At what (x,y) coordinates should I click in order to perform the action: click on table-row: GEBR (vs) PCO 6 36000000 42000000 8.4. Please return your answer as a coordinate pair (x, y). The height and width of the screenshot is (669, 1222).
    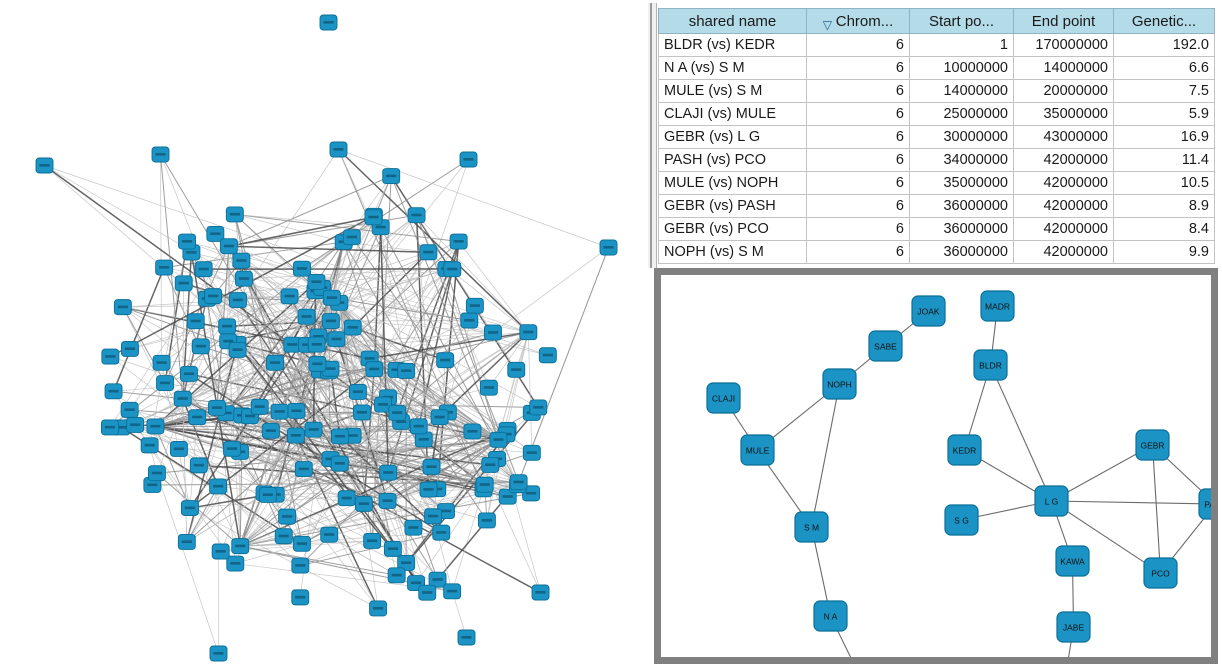
    Looking at the image, I should click on (936, 229).